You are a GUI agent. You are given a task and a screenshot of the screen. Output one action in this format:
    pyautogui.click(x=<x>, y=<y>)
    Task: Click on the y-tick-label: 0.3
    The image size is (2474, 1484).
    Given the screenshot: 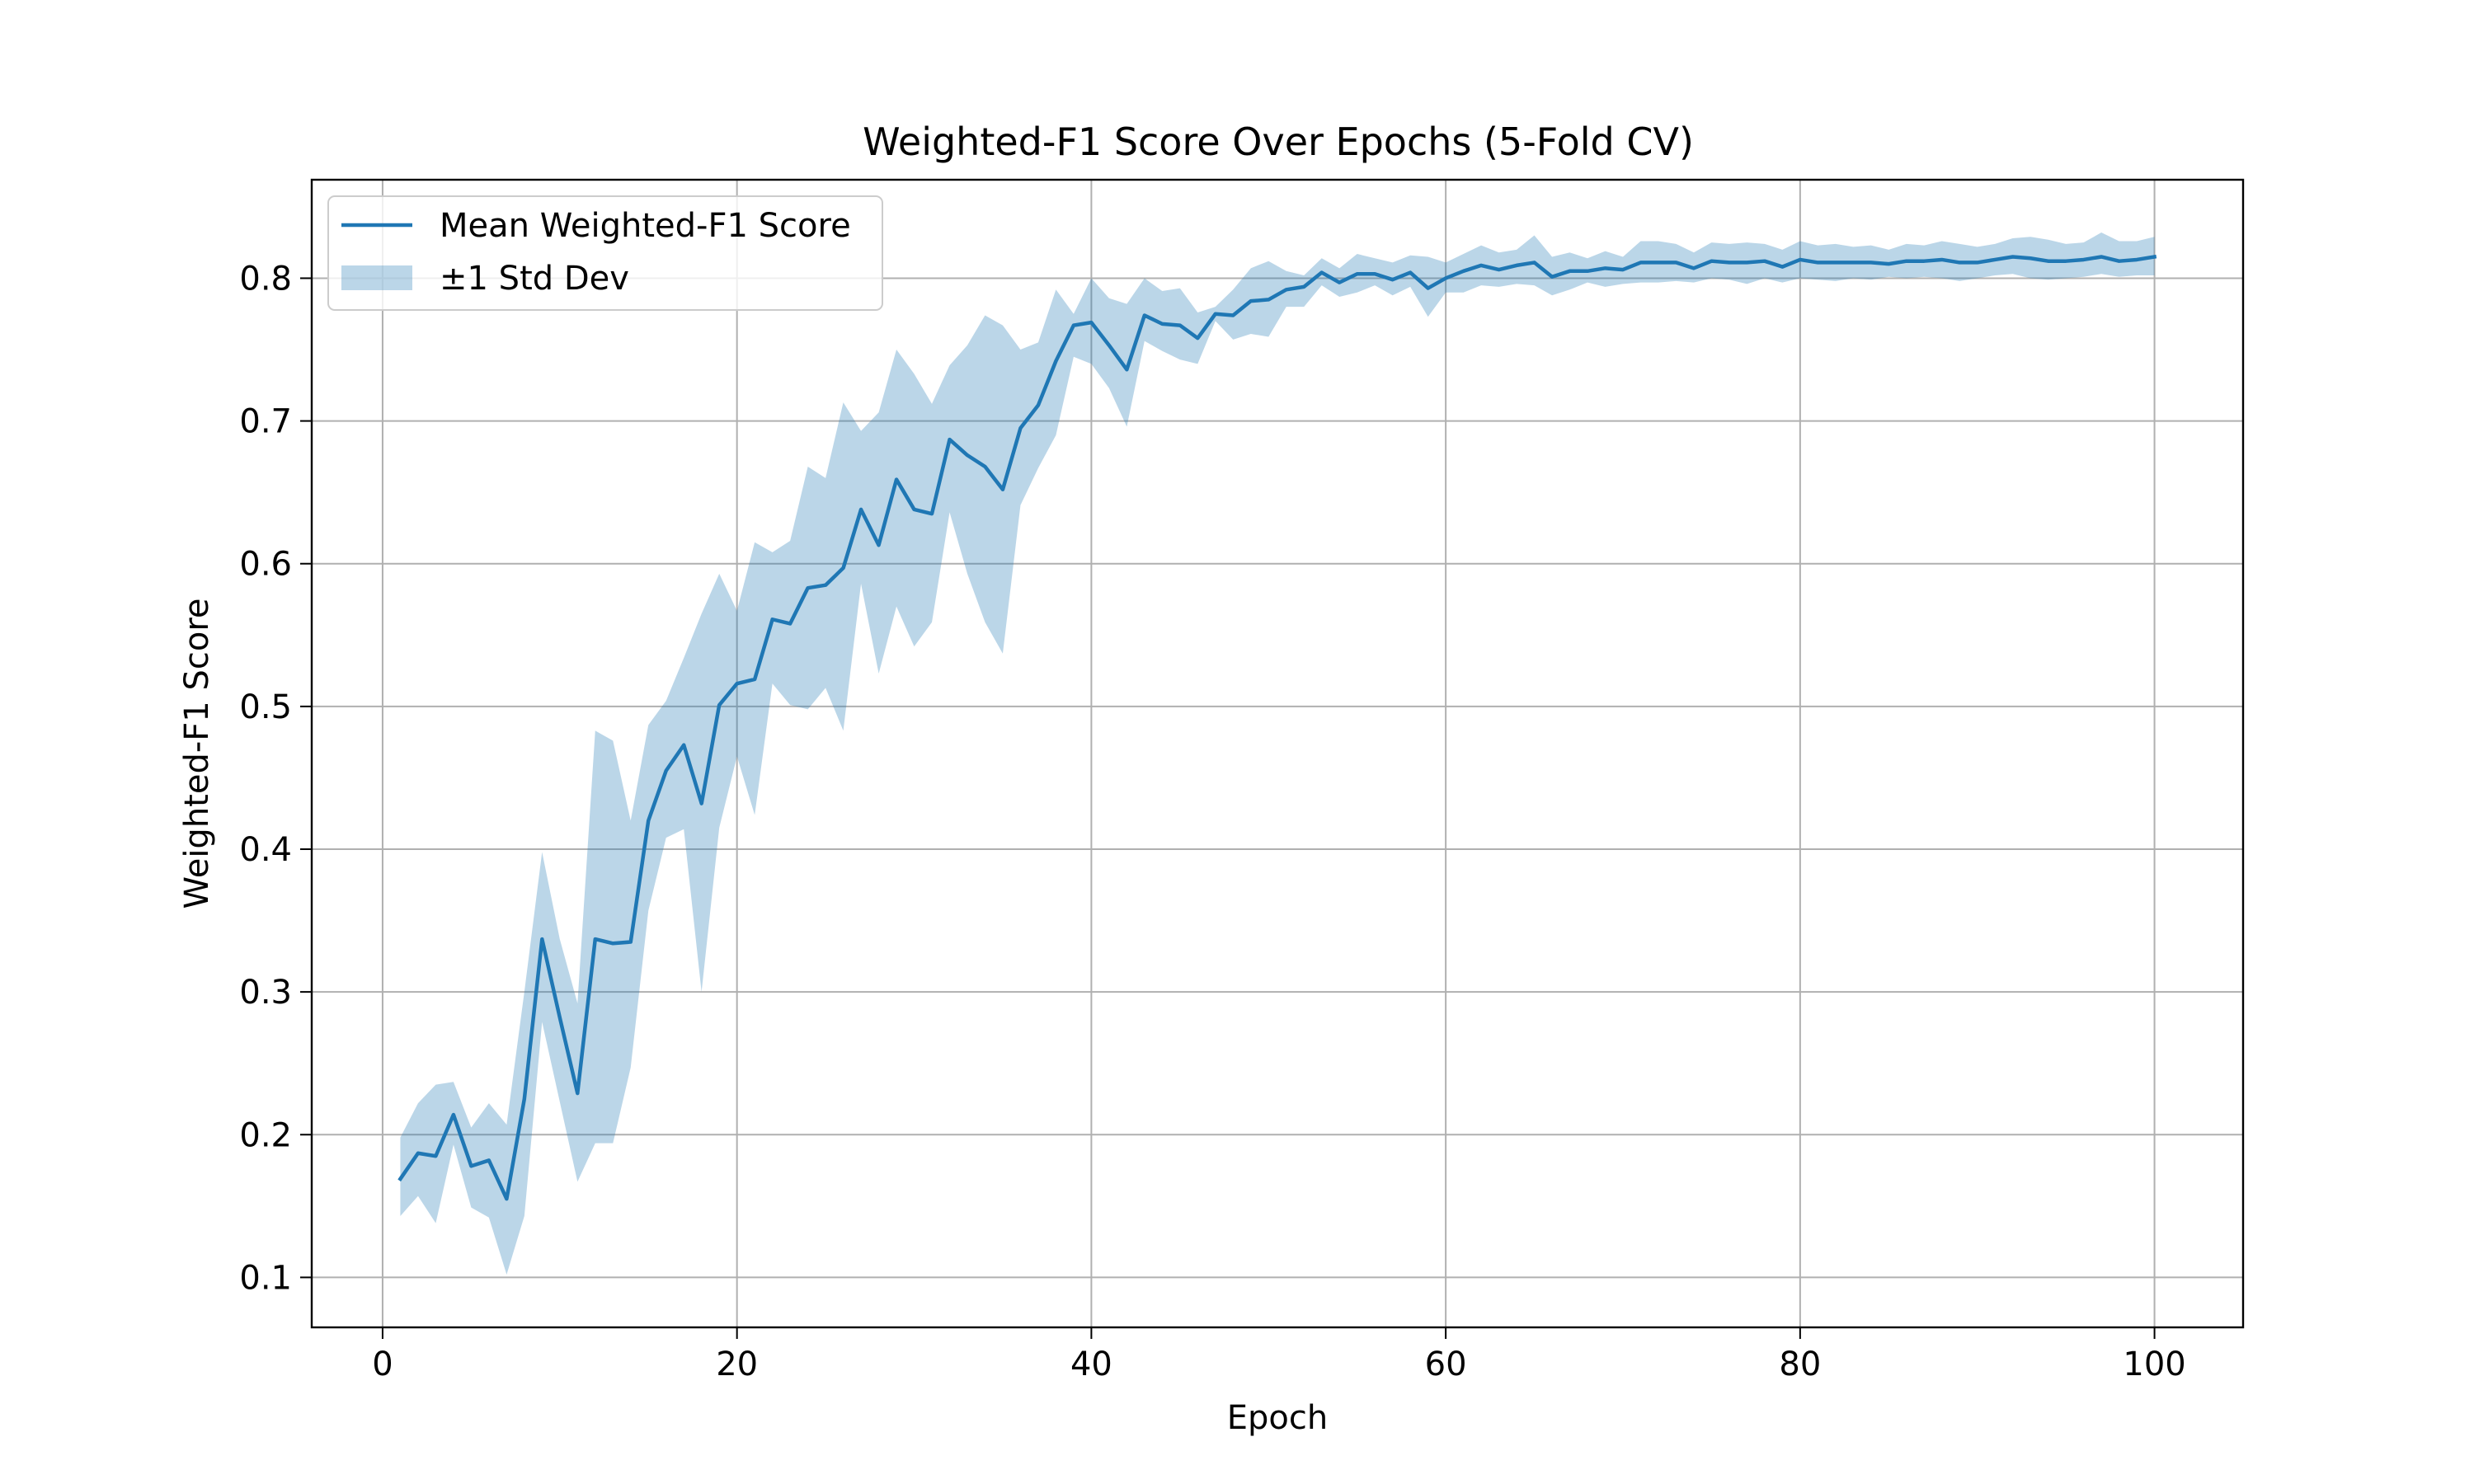 What is the action you would take?
    pyautogui.click(x=265, y=993)
    